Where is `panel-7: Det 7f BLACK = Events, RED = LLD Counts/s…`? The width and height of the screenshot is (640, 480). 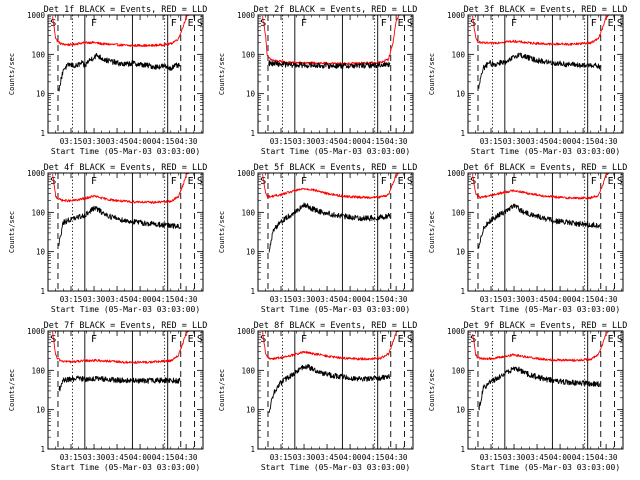
panel-7: Det 7f BLACK = Events, RED = LLD Counts/s… is located at coordinates (107, 396).